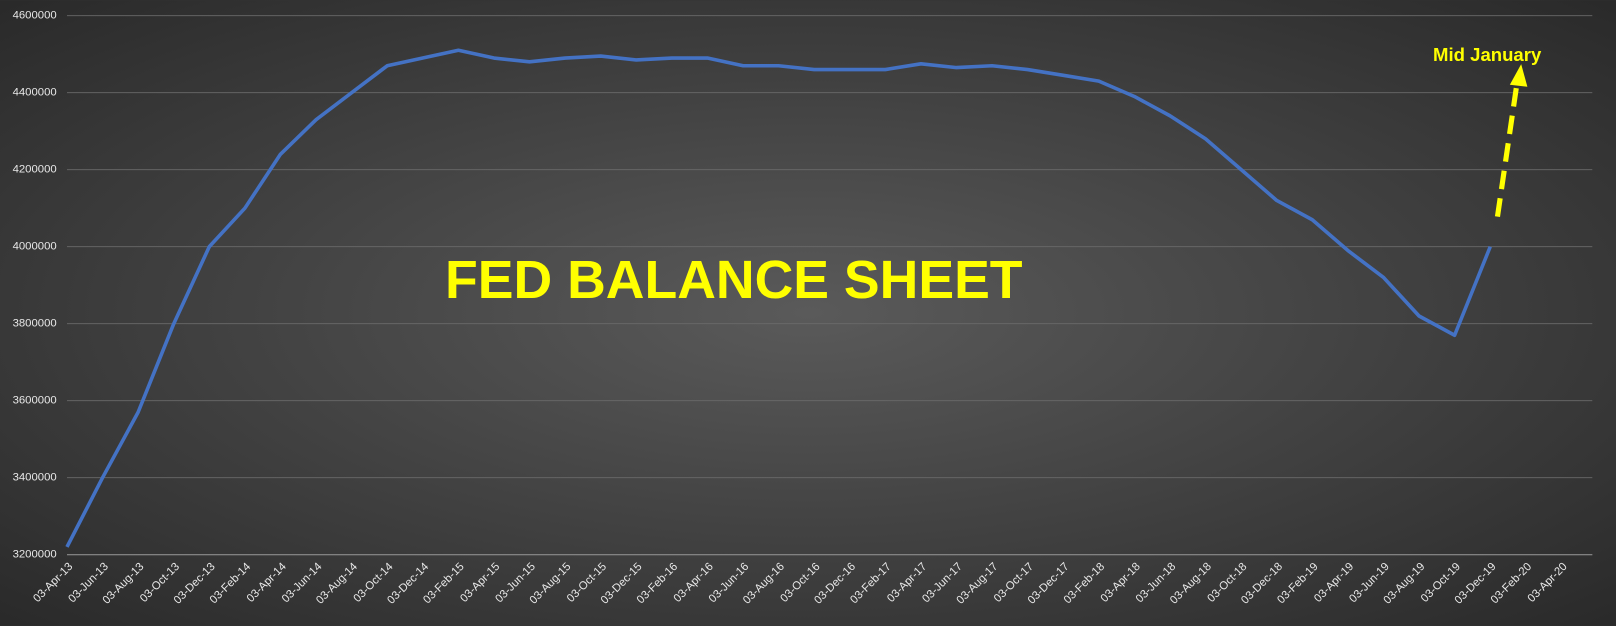 Image resolution: width=1616 pixels, height=626 pixels. What do you see at coordinates (35, 478) in the screenshot?
I see `y-tick-label: 3400000` at bounding box center [35, 478].